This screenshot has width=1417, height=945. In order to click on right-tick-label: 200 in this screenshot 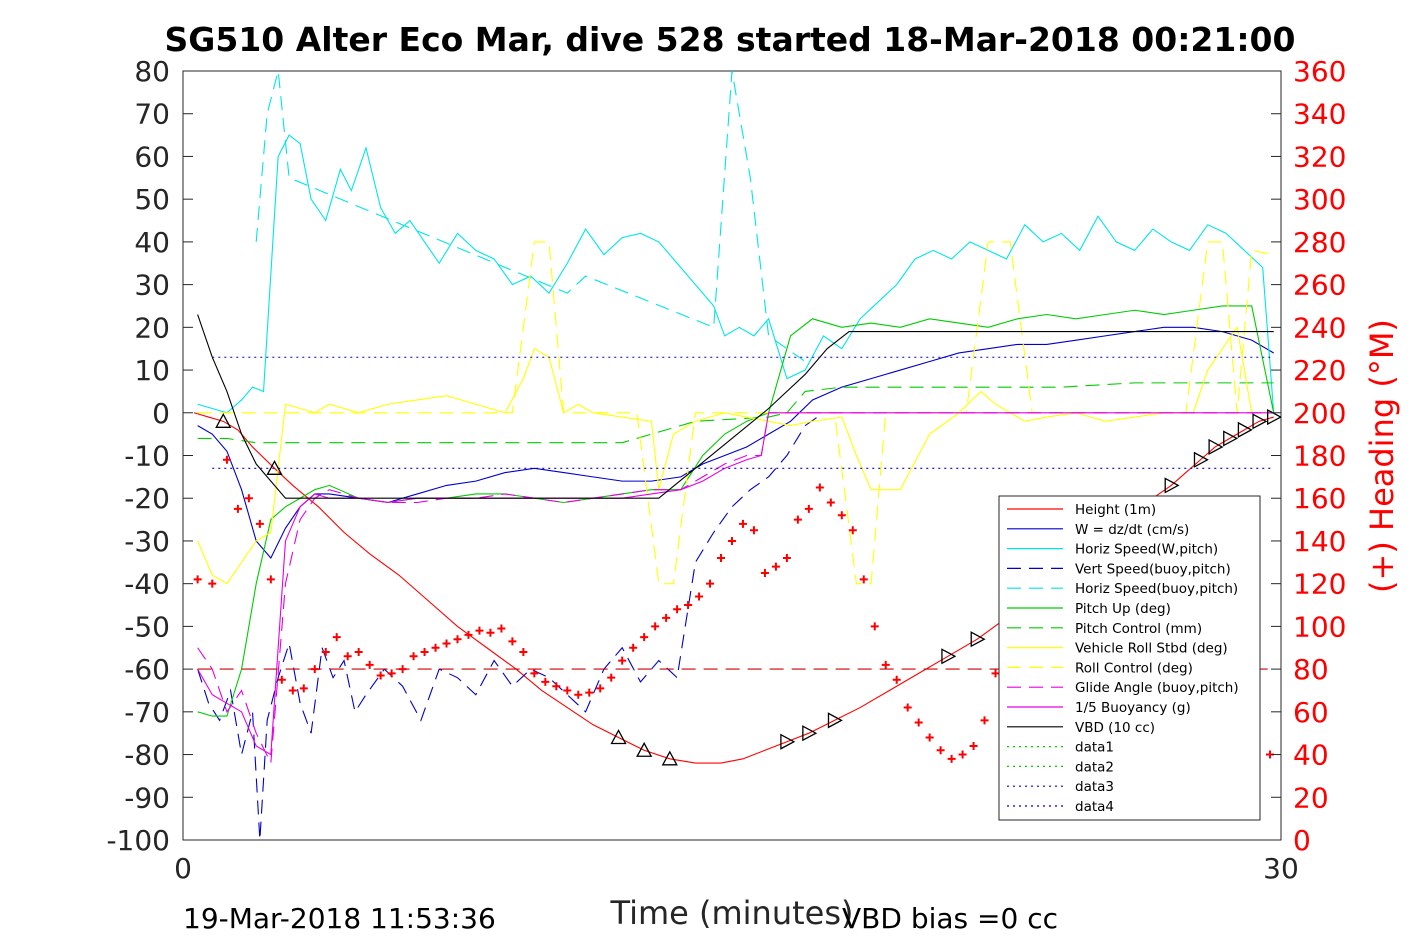, I will do `click(1319, 413)`.